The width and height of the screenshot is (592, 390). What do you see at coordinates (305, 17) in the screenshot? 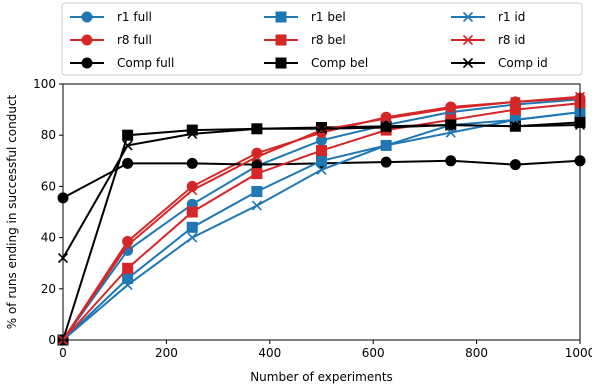
I see `legend-item-r1-bel: r1 bel` at bounding box center [305, 17].